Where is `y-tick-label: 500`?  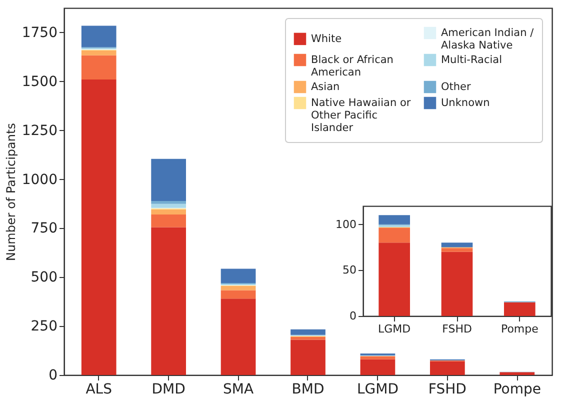
y-tick-label: 500 is located at coordinates (44, 278).